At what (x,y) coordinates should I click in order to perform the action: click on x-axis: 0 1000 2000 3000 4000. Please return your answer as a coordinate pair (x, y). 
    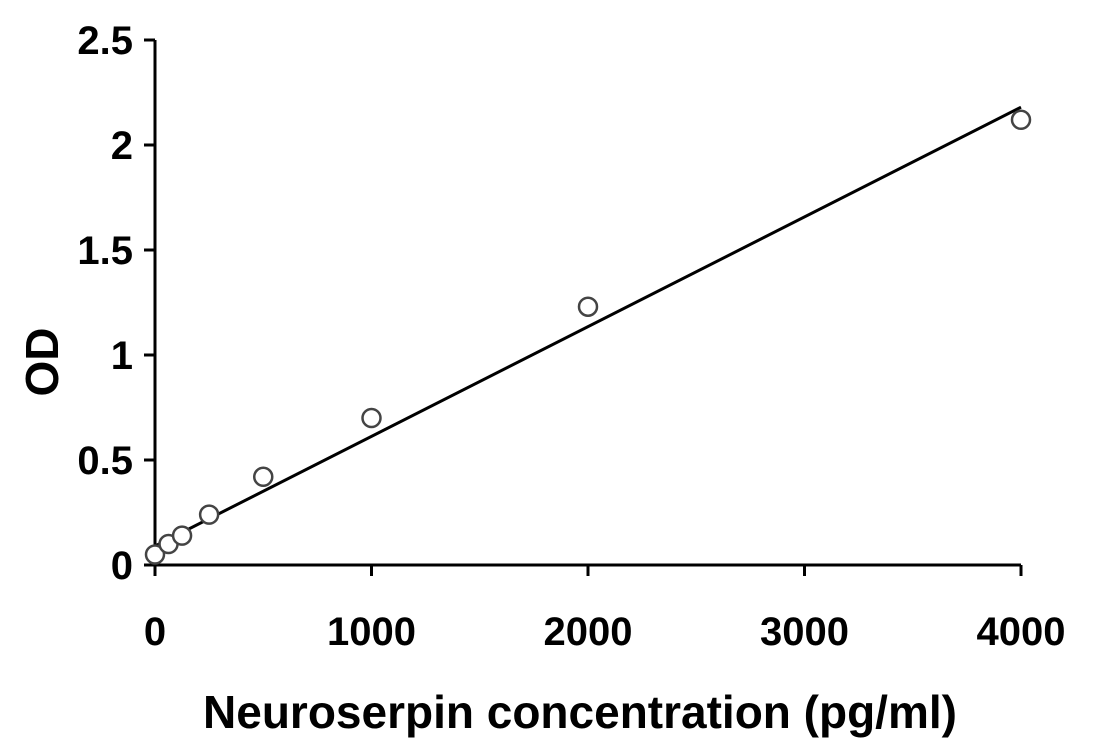
    Looking at the image, I should click on (605, 608).